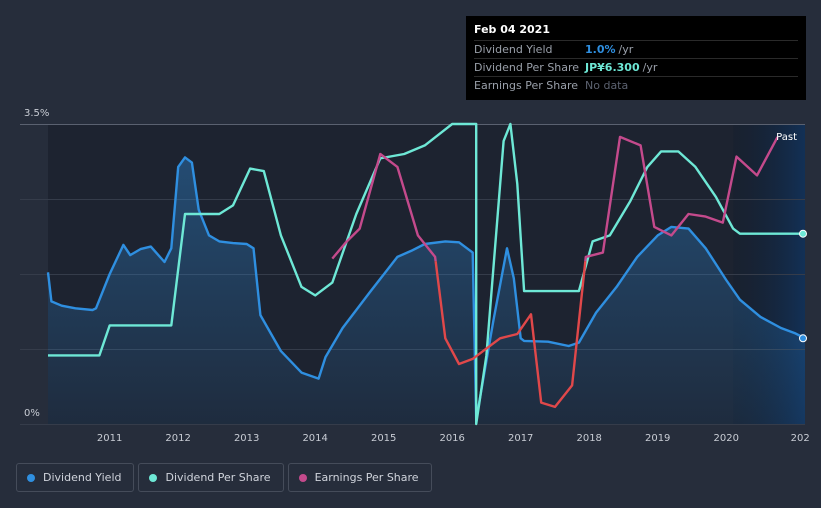  I want to click on x-tick-label: 2016, so click(451, 438).